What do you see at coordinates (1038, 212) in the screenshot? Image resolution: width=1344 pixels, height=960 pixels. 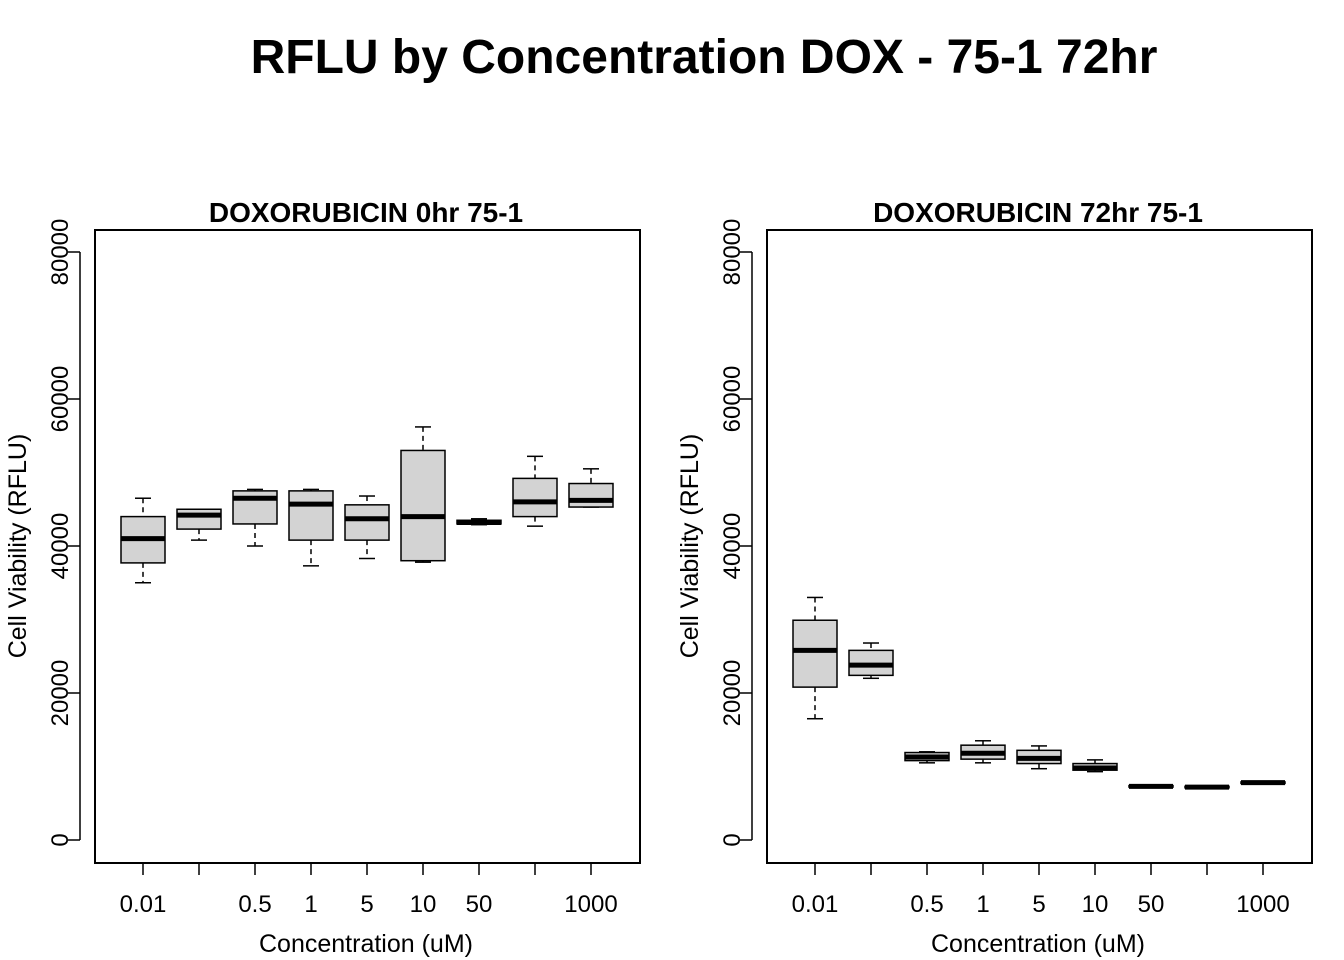 I see `panel-title-right: DOXORUBICIN 72hr 75-1` at bounding box center [1038, 212].